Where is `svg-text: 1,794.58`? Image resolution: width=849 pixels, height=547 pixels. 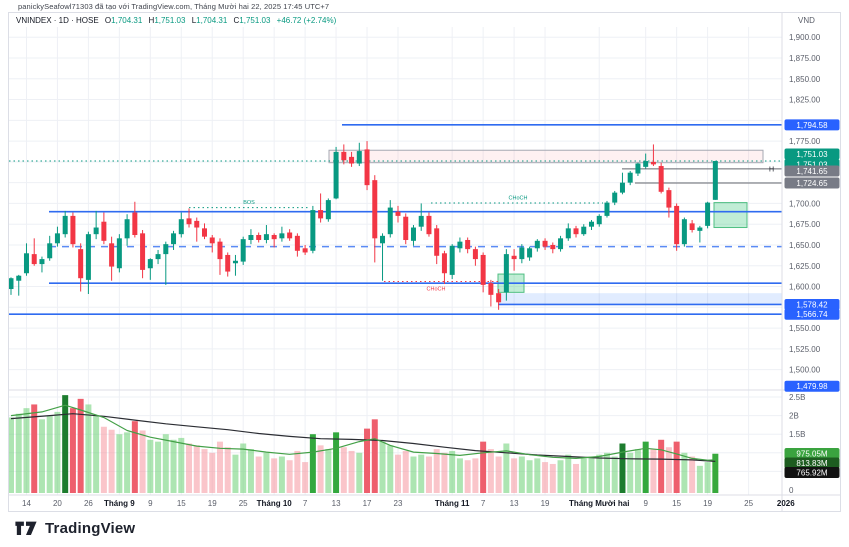
svg-text: 1,794.58 is located at coordinates (812, 125).